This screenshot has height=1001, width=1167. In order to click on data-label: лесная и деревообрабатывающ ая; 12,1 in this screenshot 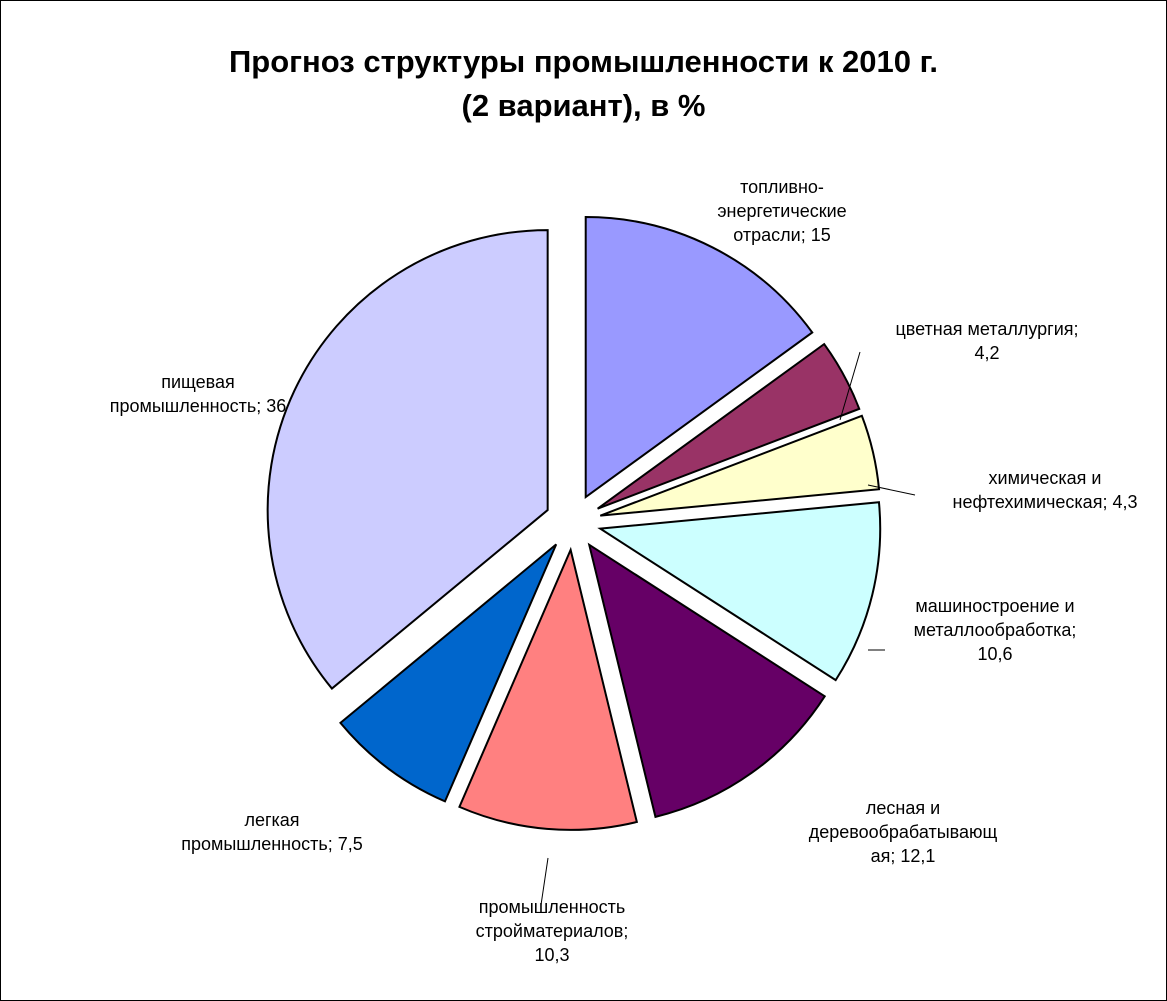, I will do `click(903, 832)`.